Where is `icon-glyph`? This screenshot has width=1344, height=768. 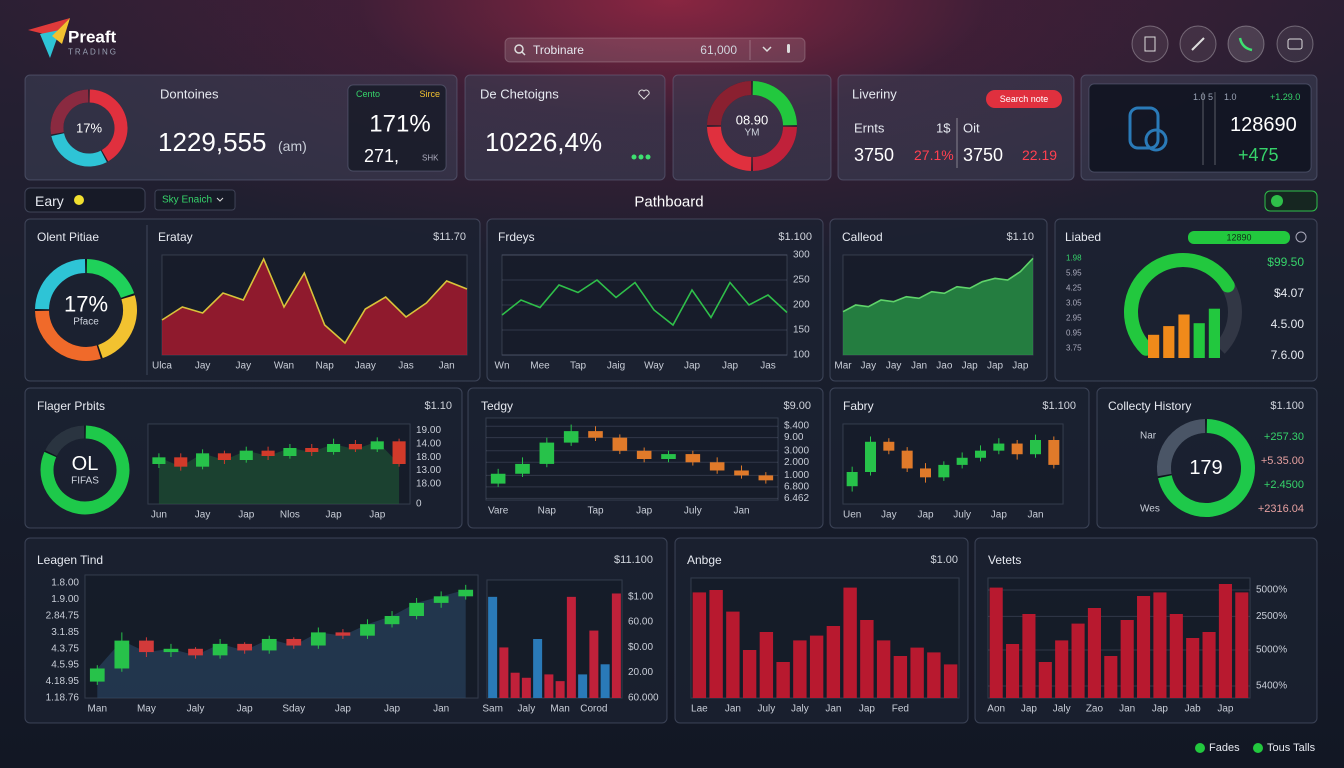 icon-glyph is located at coordinates (1295, 44).